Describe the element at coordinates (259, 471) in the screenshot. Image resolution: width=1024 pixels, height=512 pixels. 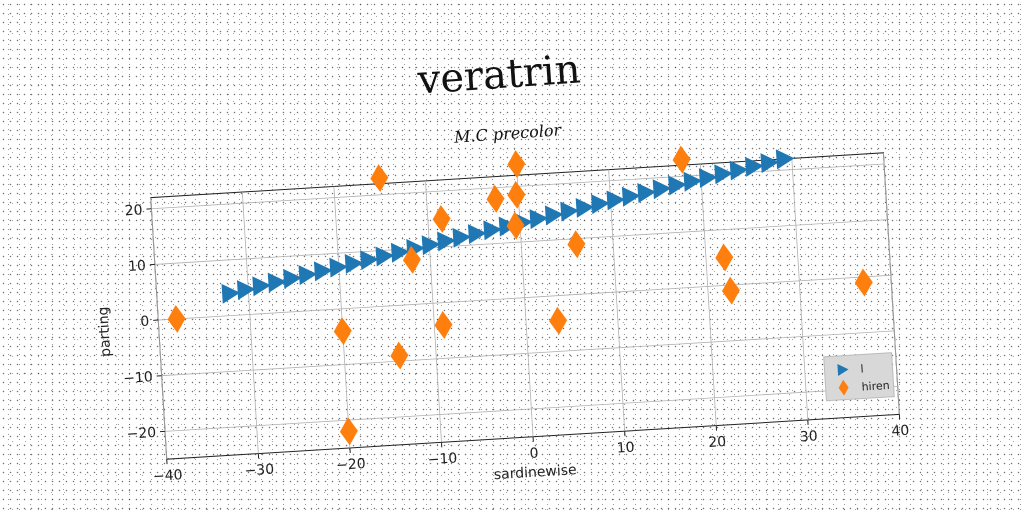
I see `x-tick-label: −30` at that location.